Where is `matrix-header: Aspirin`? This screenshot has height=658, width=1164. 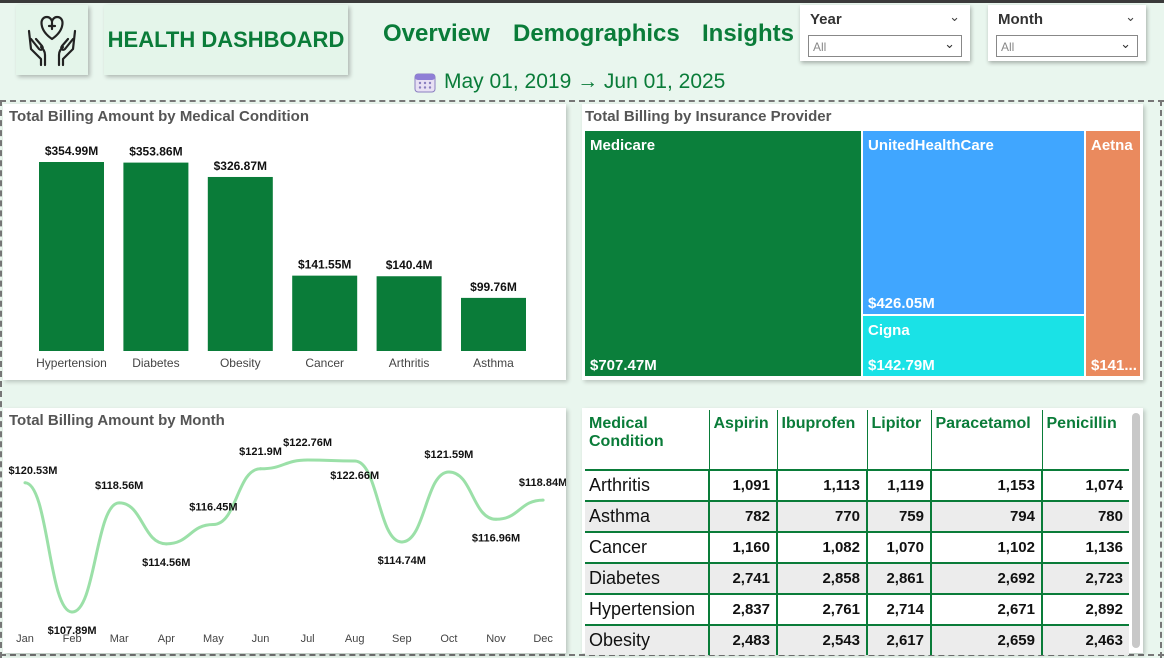
matrix-header: Aspirin is located at coordinates (743, 440).